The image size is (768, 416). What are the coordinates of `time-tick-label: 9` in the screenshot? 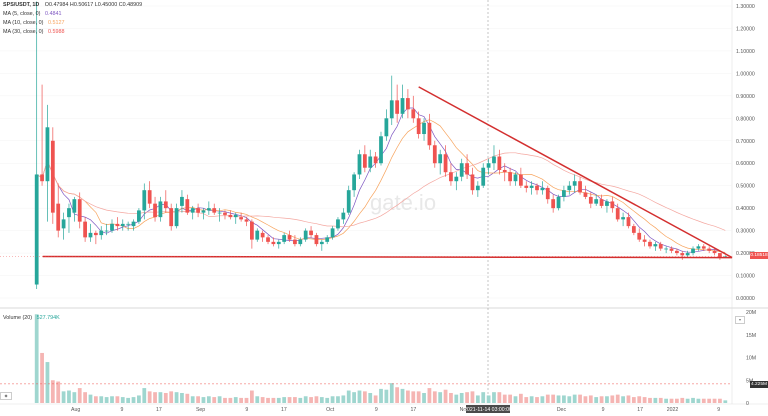 It's located at (603, 410).